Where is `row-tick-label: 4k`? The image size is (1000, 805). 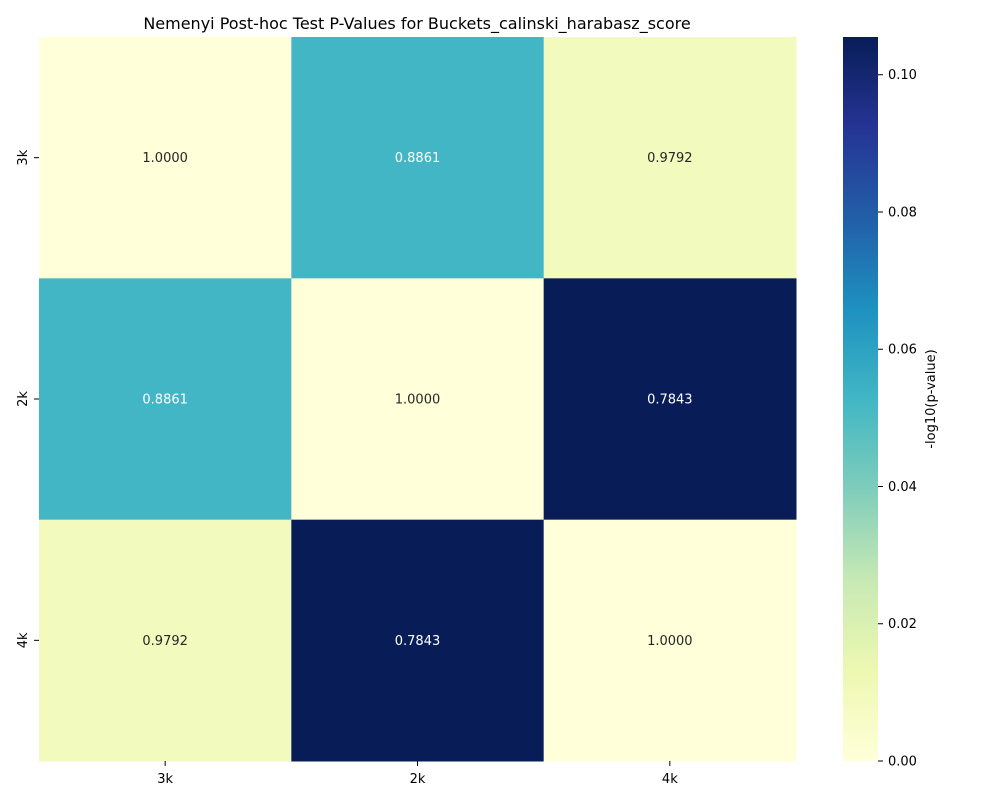 row-tick-label: 4k is located at coordinates (23, 640).